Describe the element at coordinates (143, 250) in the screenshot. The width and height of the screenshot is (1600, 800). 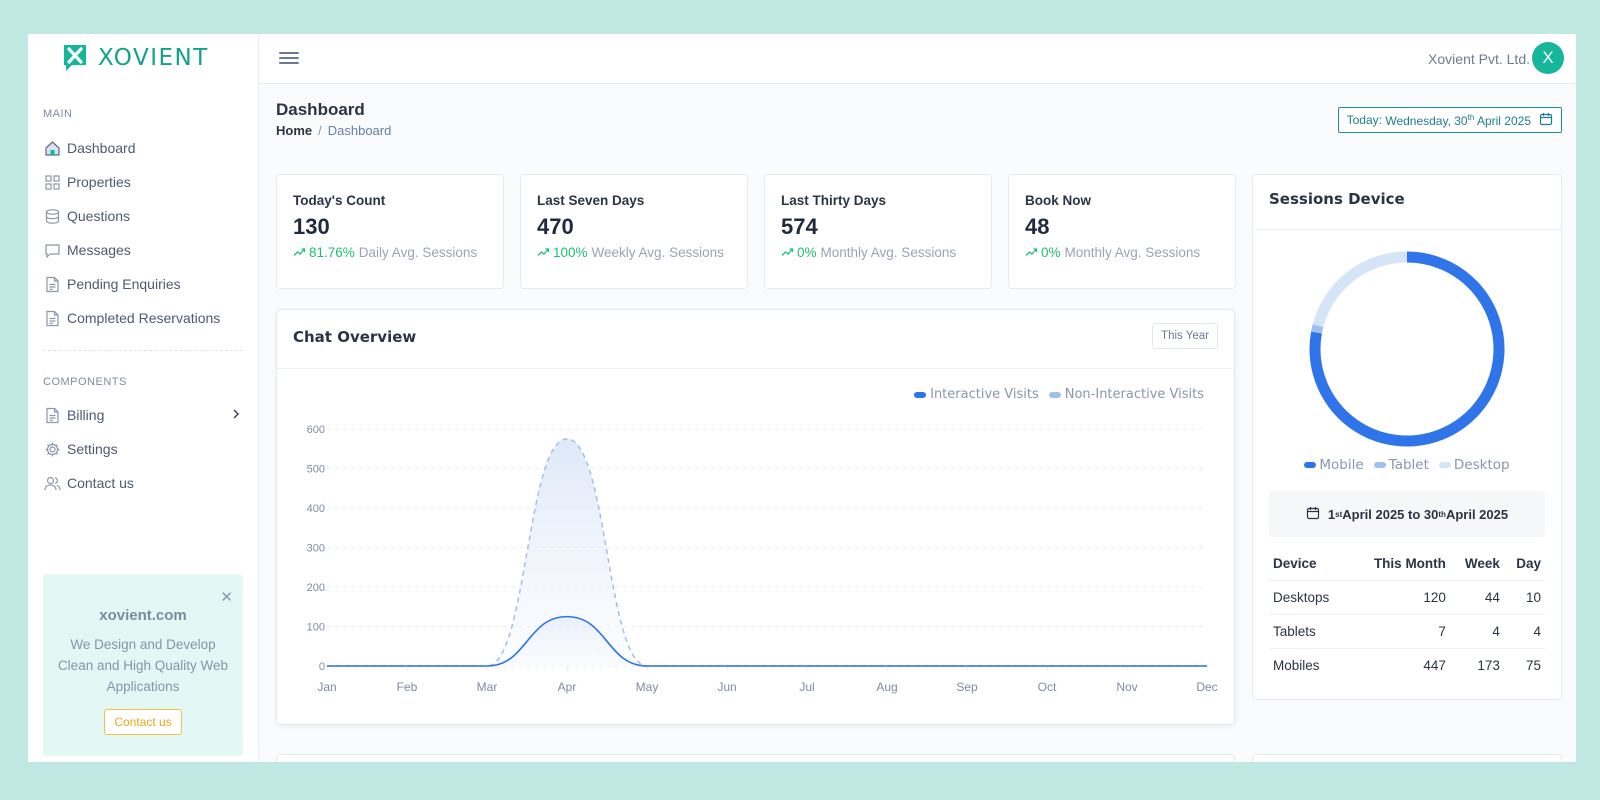
I see `sidebar-item-messages: Messages` at that location.